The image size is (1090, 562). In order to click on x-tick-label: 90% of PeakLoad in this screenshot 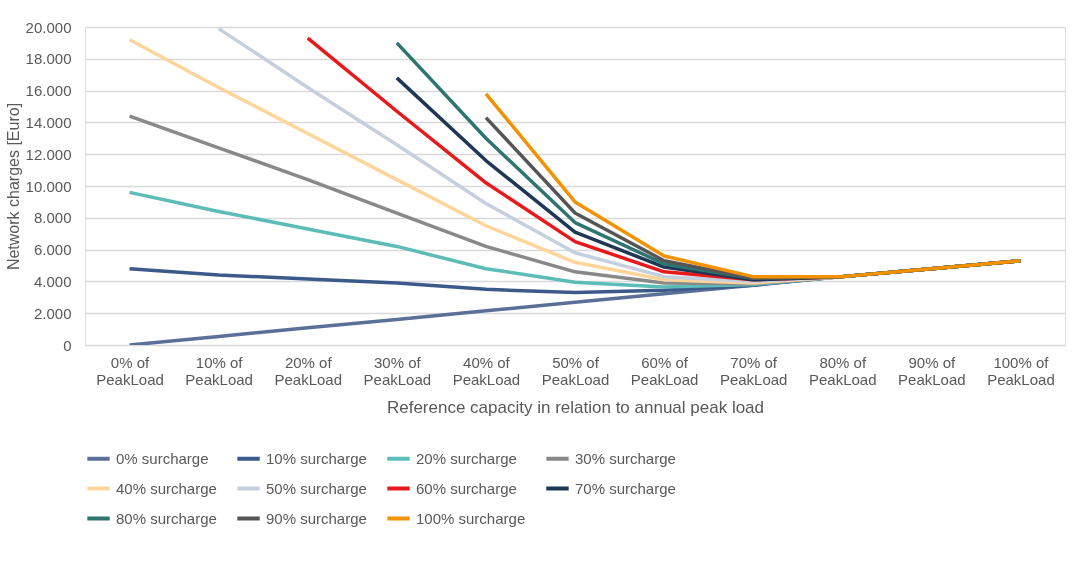, I will do `click(932, 370)`.